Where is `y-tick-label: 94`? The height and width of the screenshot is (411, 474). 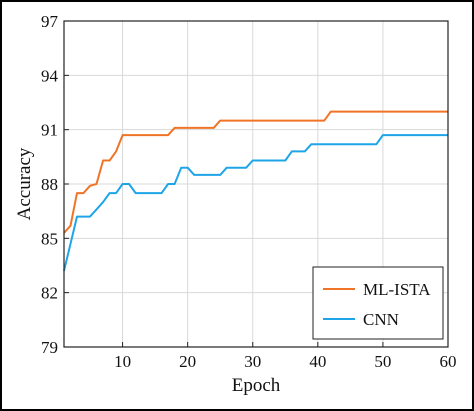
y-tick-label: 94 is located at coordinates (50, 75).